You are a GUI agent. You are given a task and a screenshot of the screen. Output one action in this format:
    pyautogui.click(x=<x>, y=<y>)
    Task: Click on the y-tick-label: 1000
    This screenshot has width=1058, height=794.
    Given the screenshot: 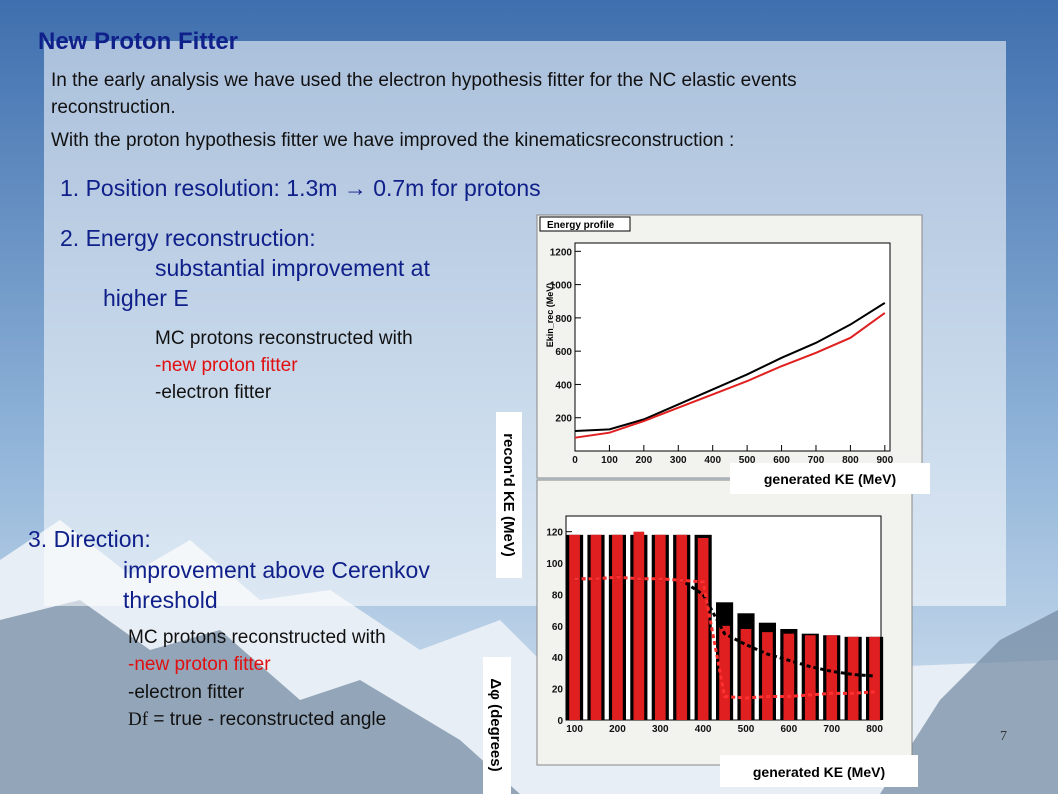 What is the action you would take?
    pyautogui.click(x=561, y=286)
    